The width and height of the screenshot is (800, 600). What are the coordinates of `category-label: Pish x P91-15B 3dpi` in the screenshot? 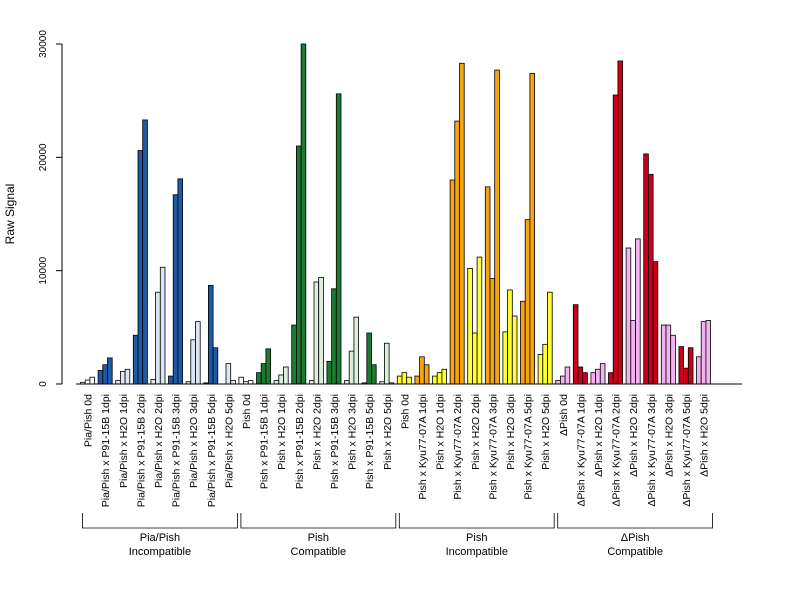 It's located at (335, 441).